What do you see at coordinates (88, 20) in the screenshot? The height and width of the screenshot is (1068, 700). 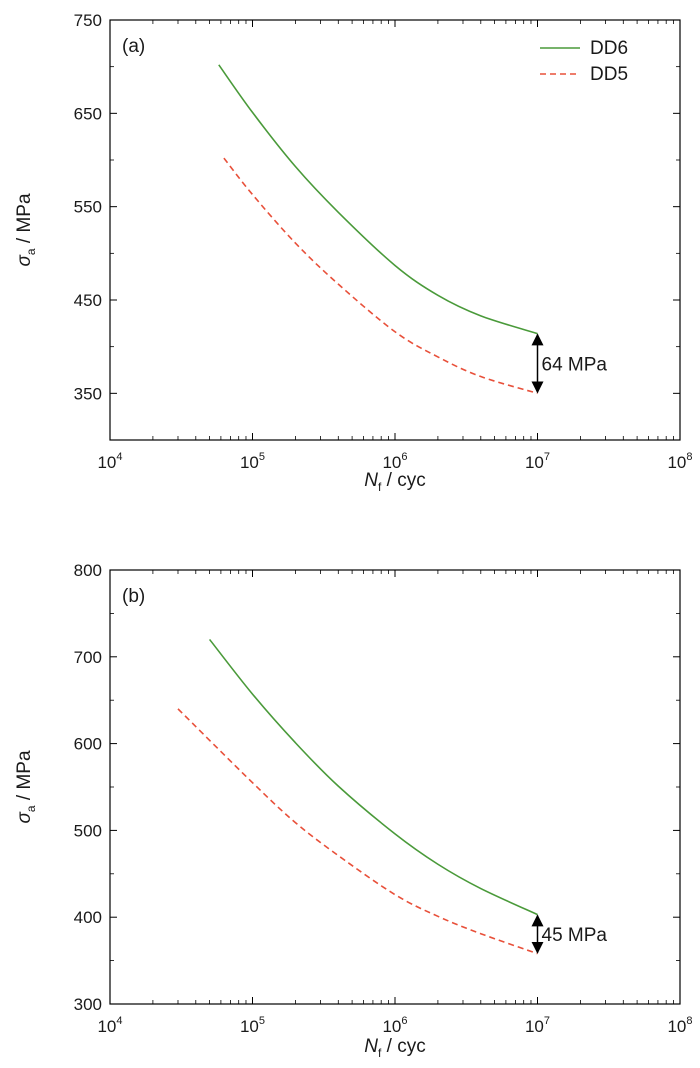 I see `y-tick-label: 750` at bounding box center [88, 20].